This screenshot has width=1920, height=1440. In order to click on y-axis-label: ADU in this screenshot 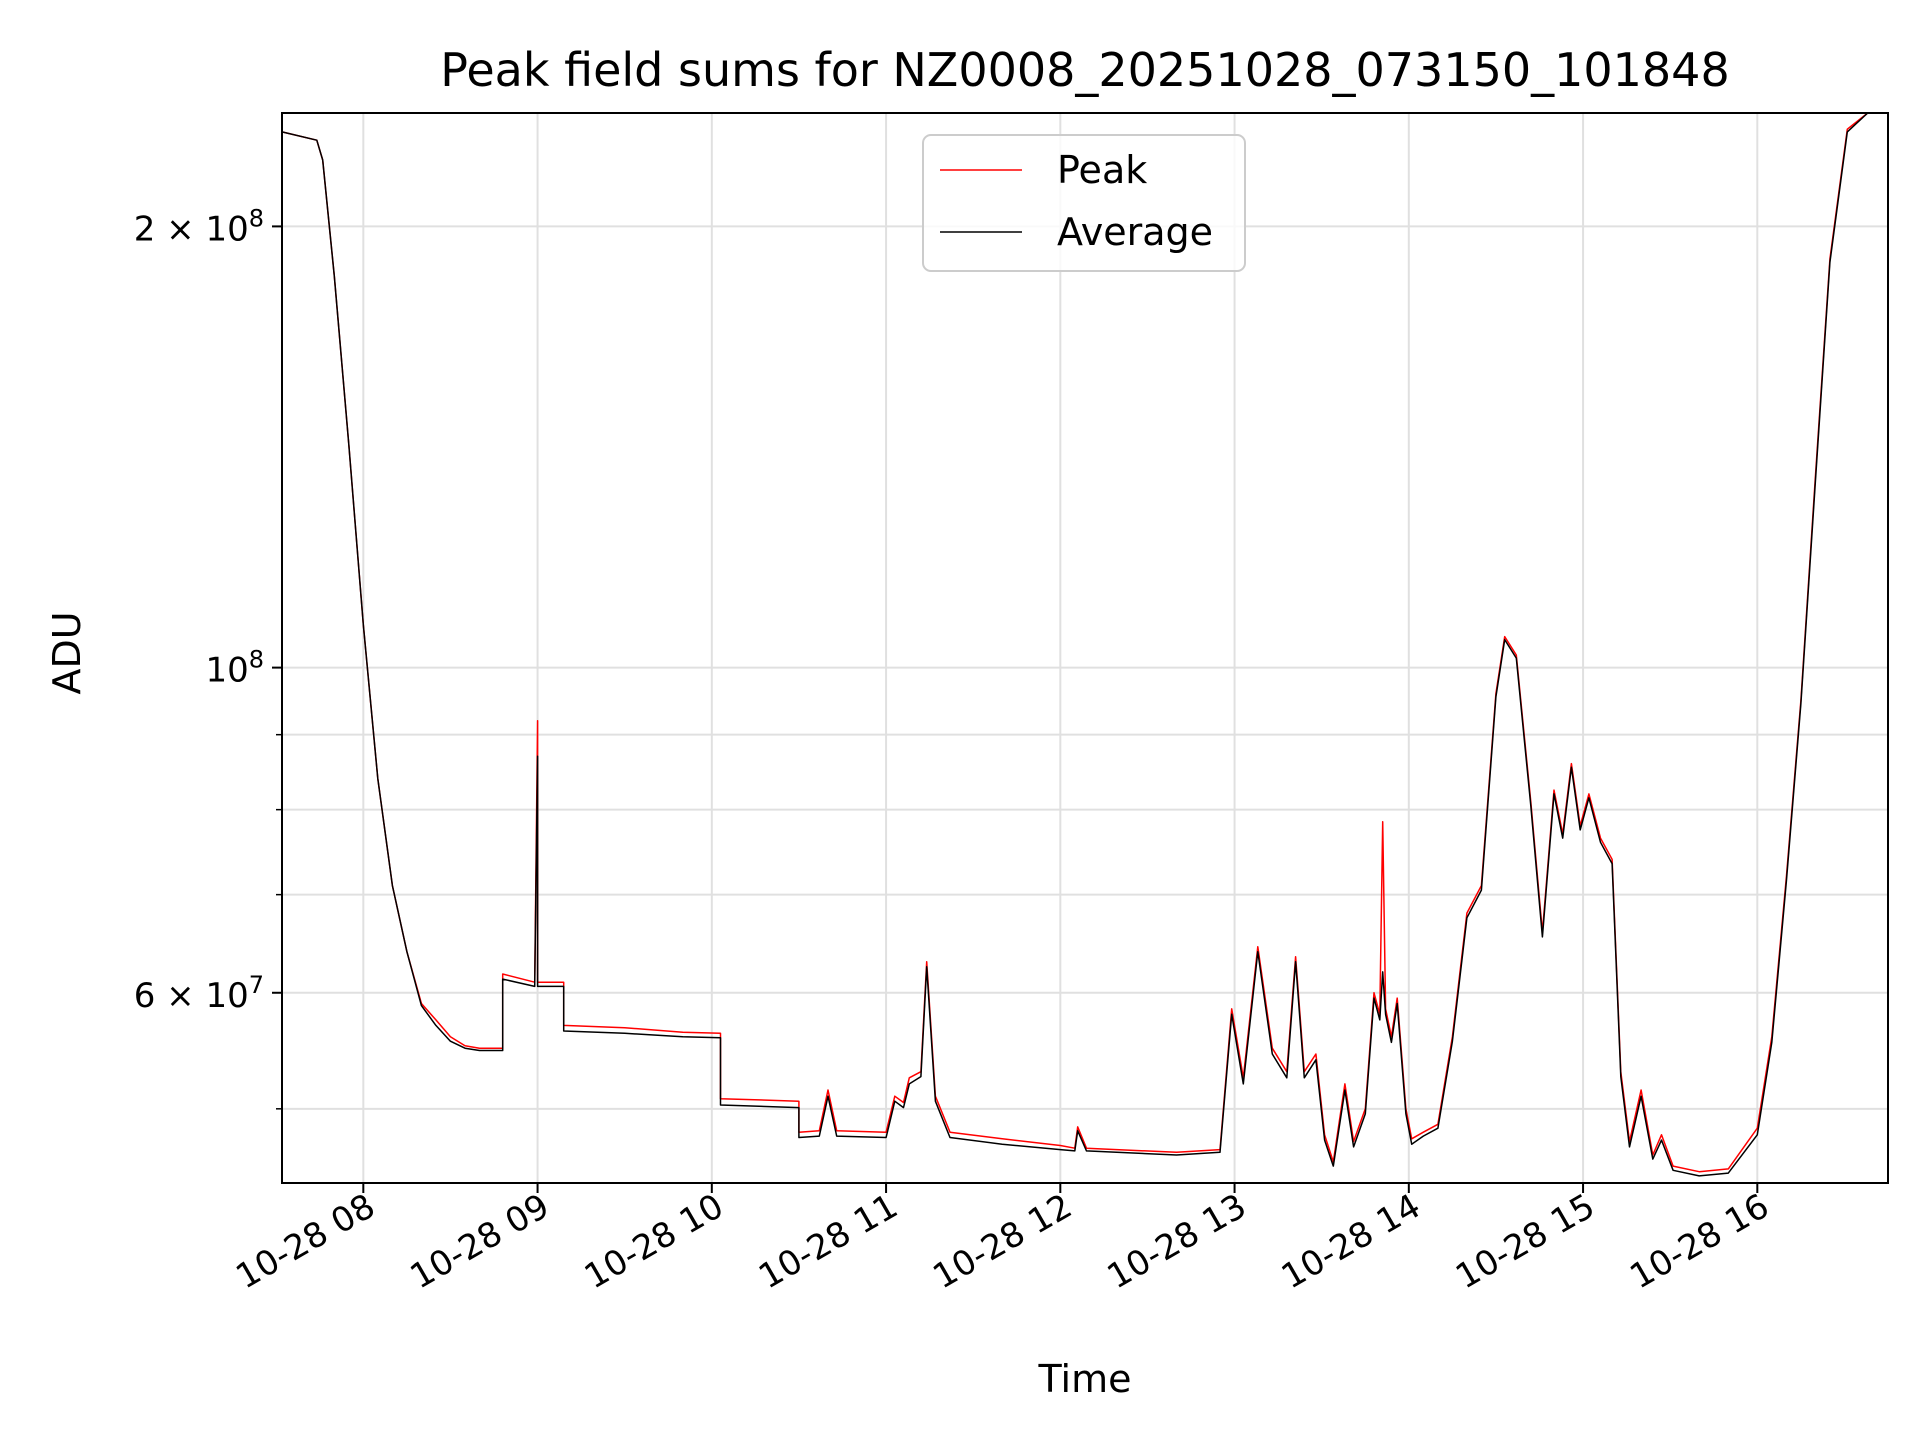, I will do `click(67, 652)`.